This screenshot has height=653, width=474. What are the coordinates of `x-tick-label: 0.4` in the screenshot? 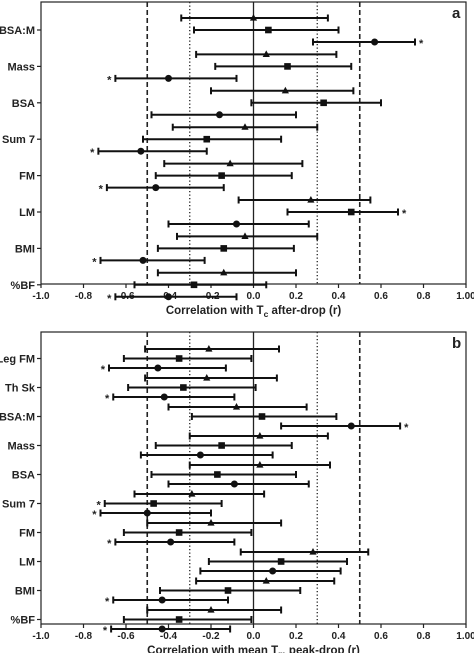 It's located at (339, 296).